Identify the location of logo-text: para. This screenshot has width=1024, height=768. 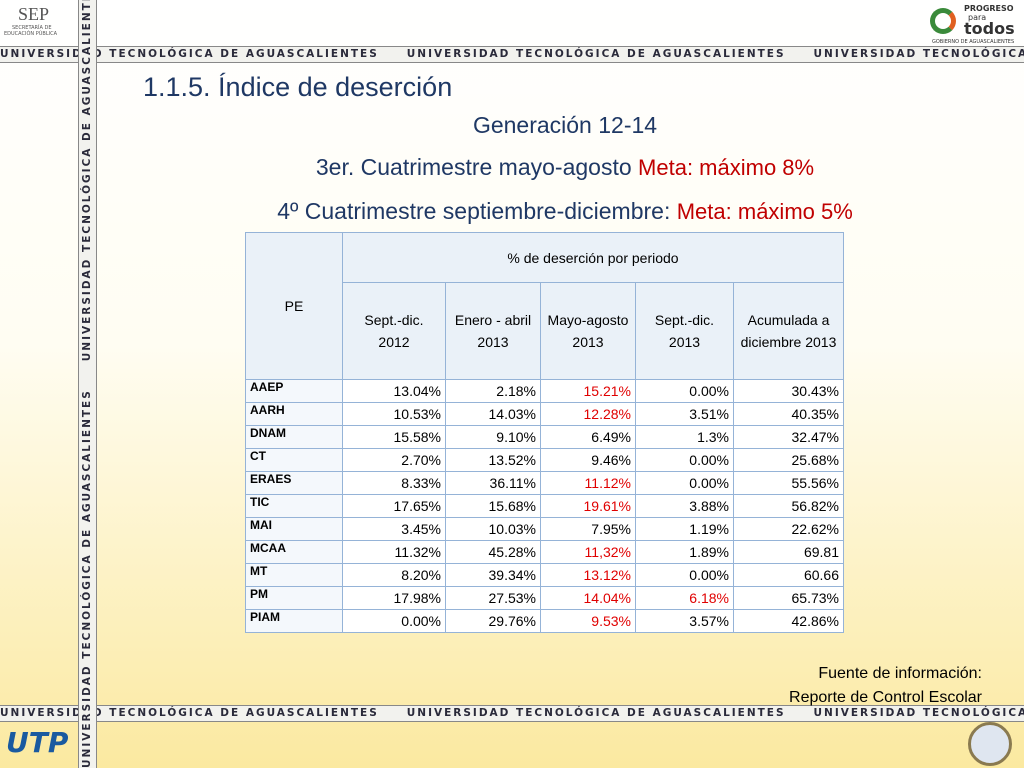
(977, 17).